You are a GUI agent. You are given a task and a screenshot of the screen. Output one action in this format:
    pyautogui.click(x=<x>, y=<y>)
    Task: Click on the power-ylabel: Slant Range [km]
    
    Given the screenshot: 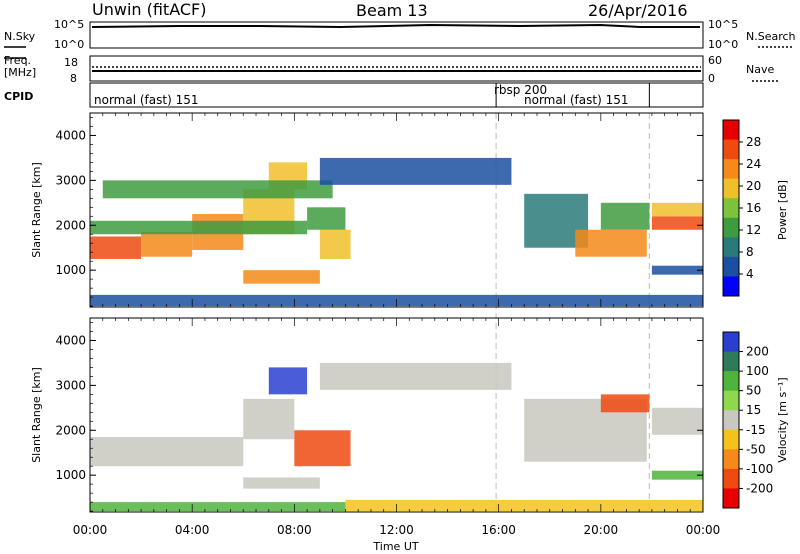 What is the action you would take?
    pyautogui.click(x=36, y=210)
    